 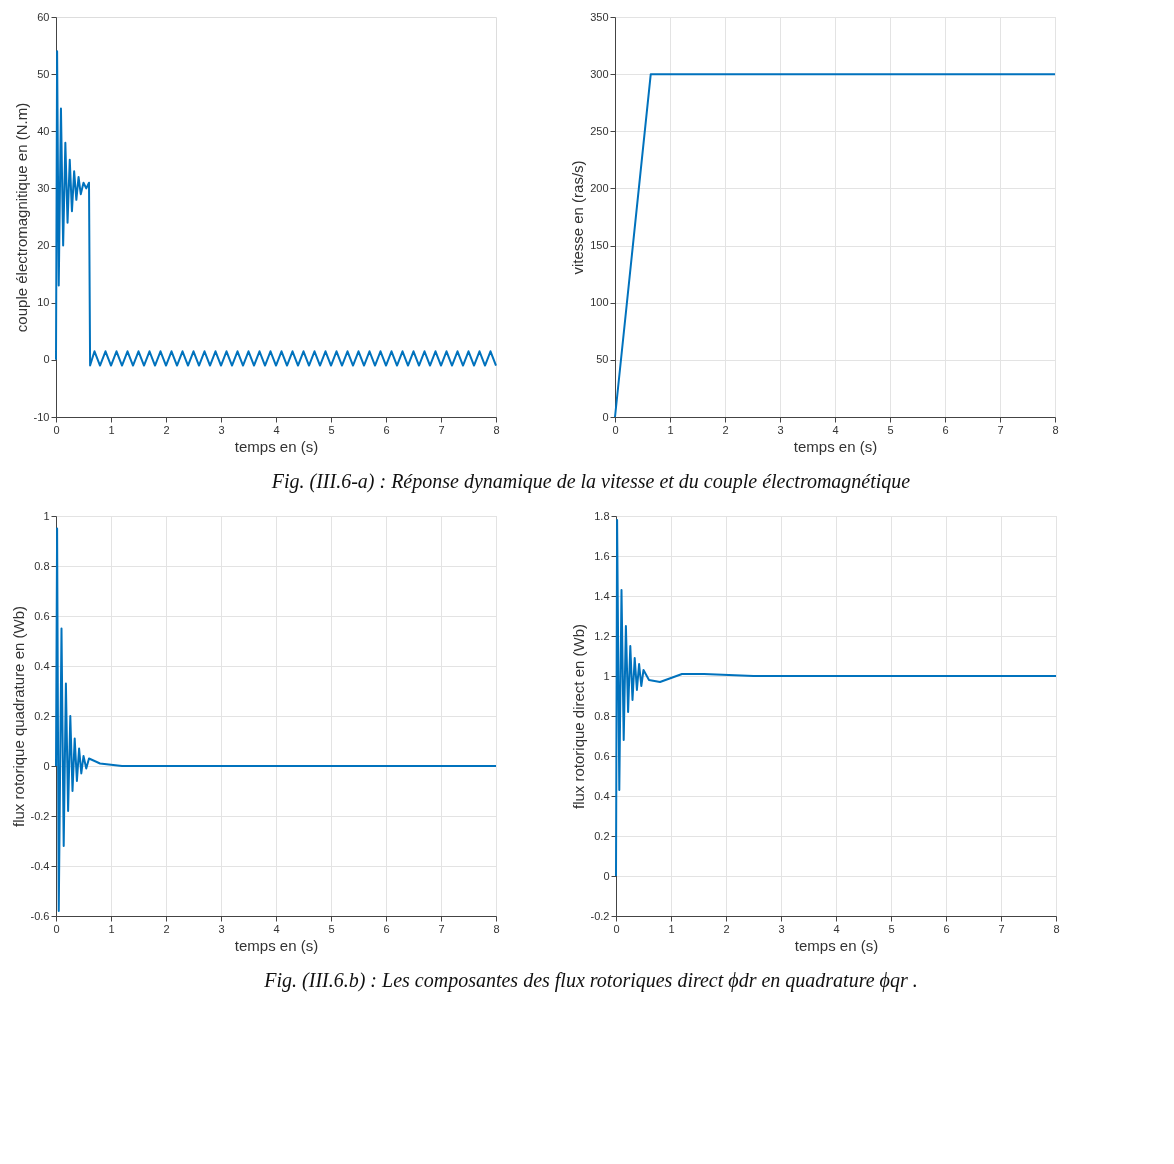 What do you see at coordinates (602, 515) in the screenshot?
I see `y-tick-label: 1.8` at bounding box center [602, 515].